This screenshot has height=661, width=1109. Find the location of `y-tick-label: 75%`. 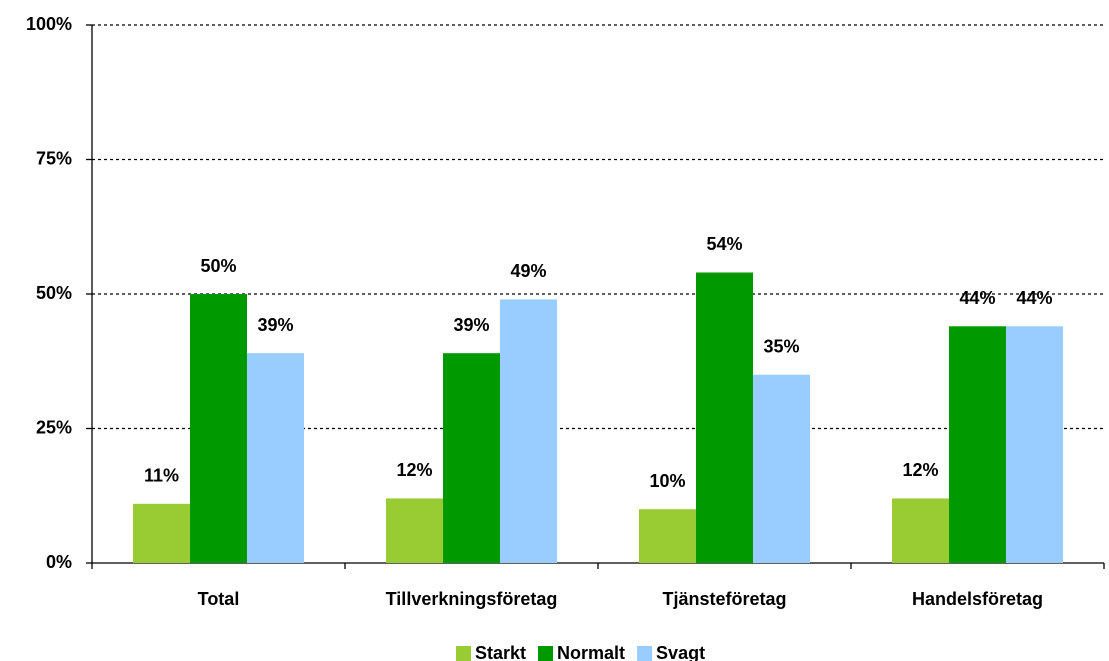

y-tick-label: 75% is located at coordinates (54, 158).